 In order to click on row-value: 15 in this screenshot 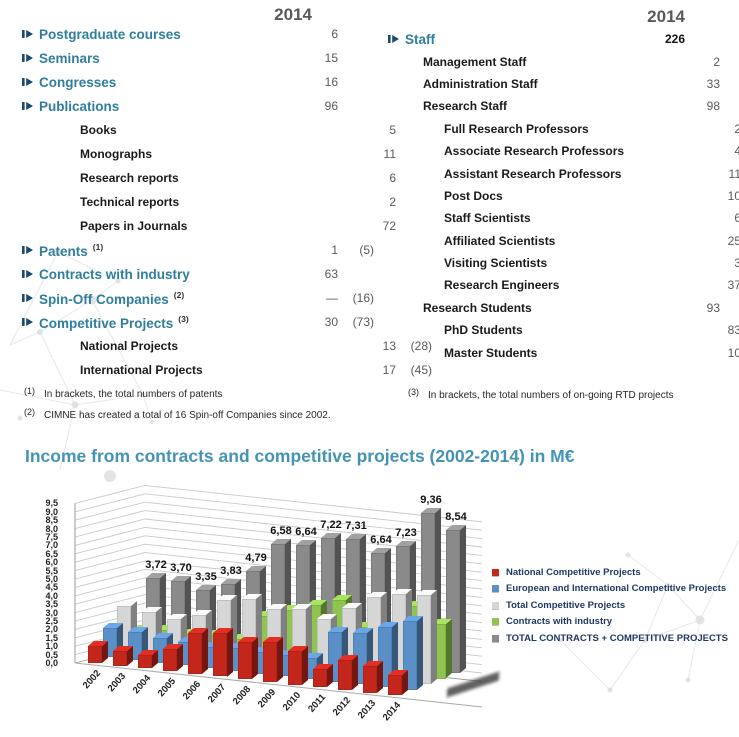, I will do `click(331, 58)`.